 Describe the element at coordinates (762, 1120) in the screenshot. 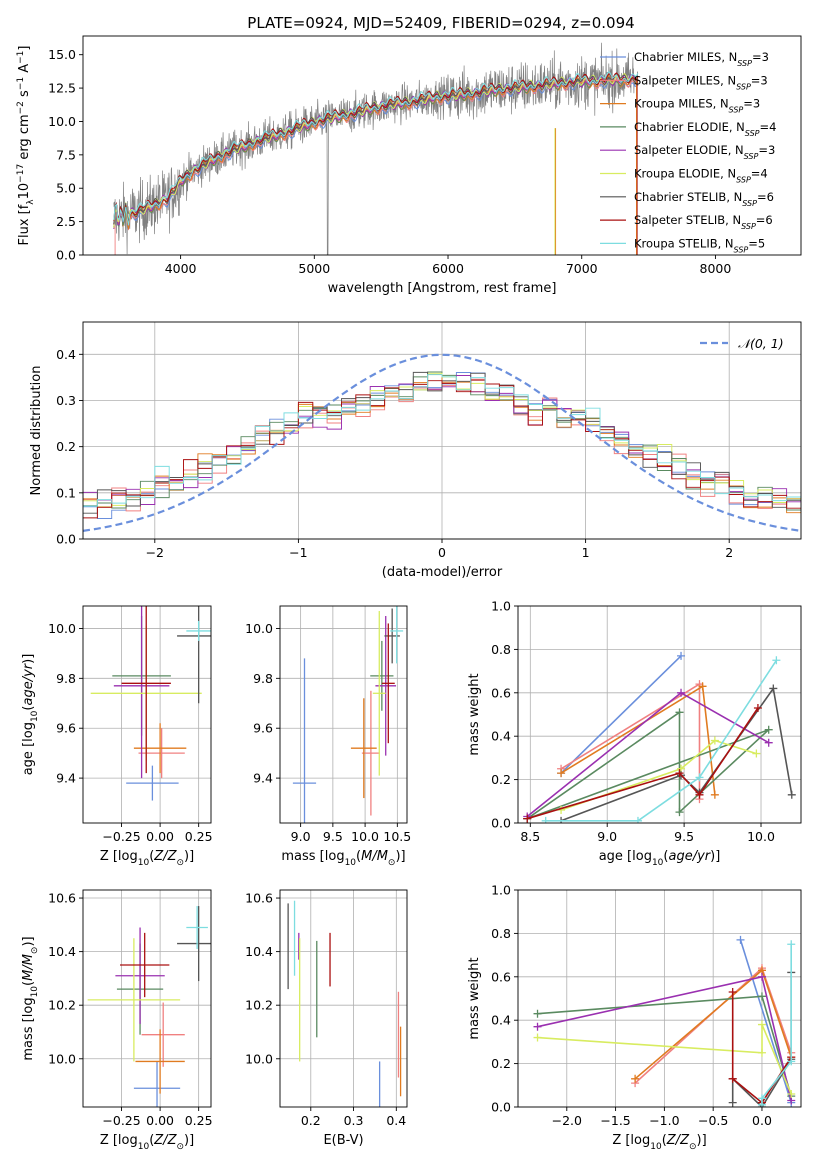

I see `x-tick-label: 0.0` at that location.